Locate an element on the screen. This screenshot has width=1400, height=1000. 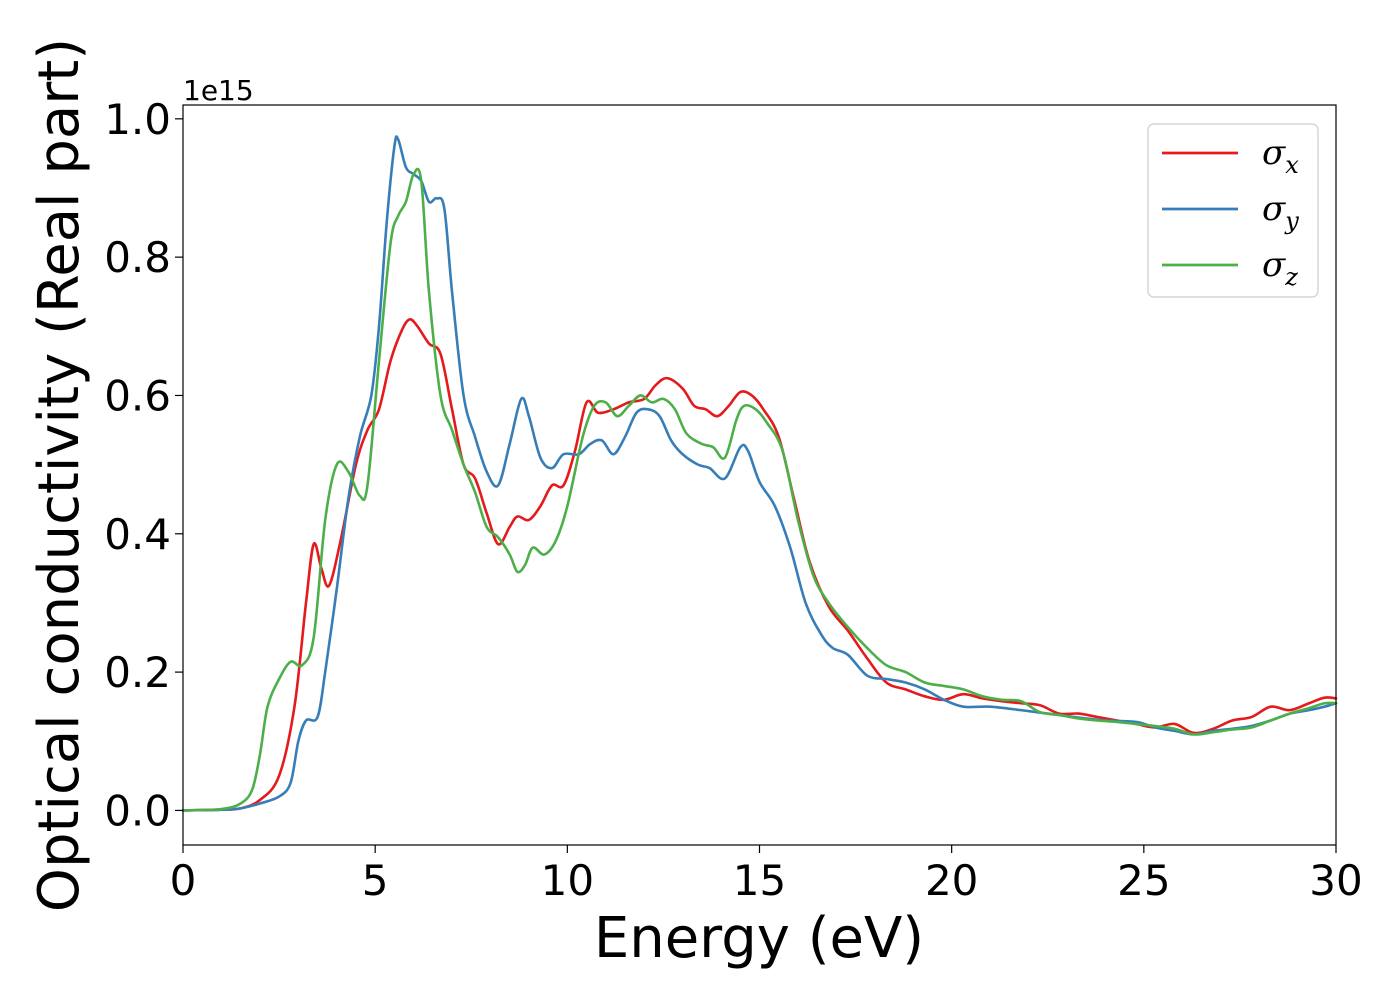
x-tick-label: 10 is located at coordinates (567, 880).